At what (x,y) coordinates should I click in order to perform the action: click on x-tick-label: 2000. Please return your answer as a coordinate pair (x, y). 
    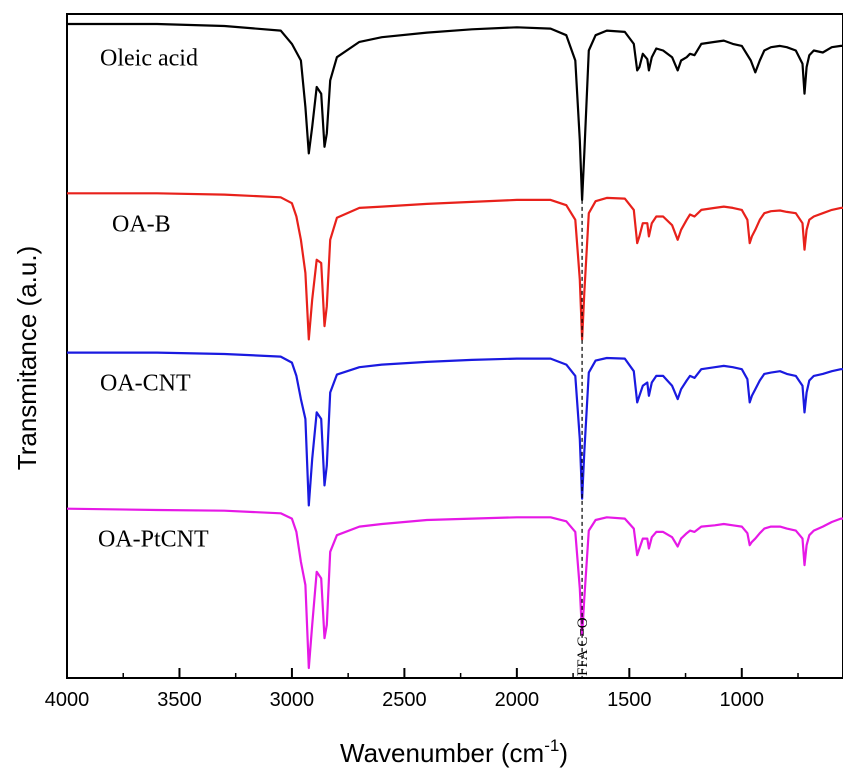
    Looking at the image, I should click on (517, 700).